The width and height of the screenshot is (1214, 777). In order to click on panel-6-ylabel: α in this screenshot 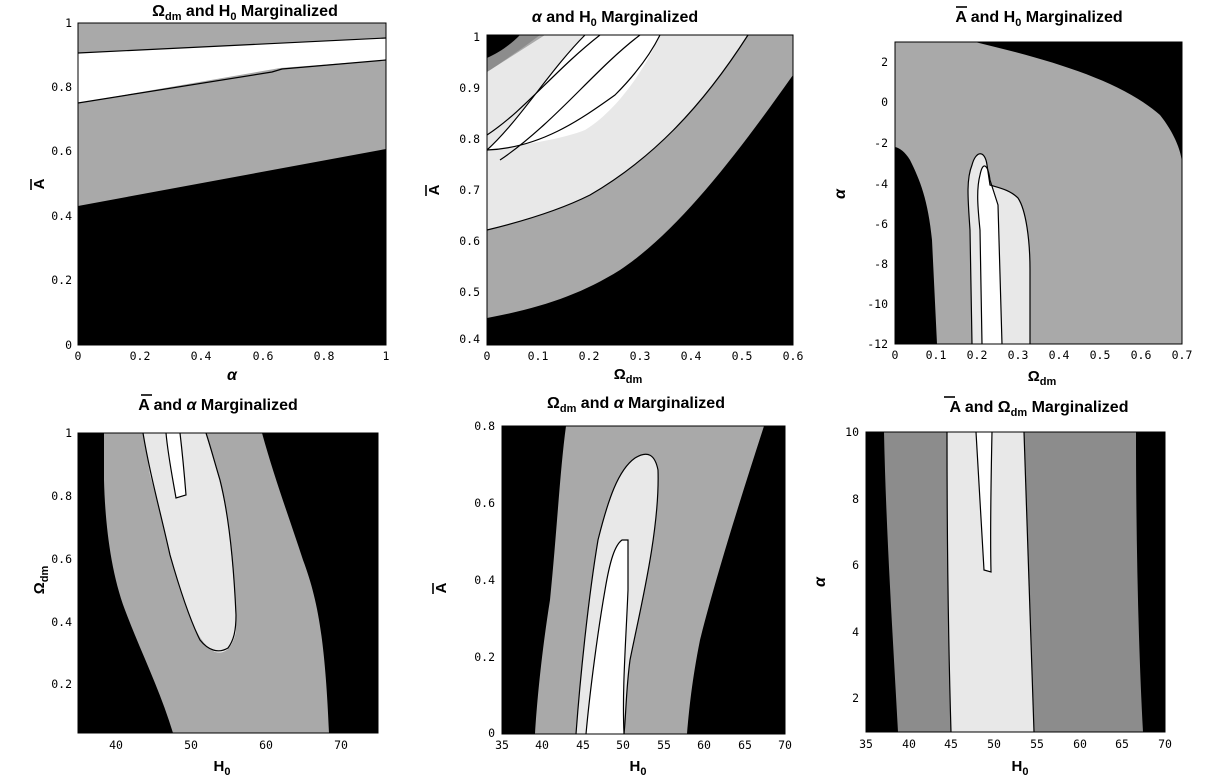, I will do `click(820, 581)`.